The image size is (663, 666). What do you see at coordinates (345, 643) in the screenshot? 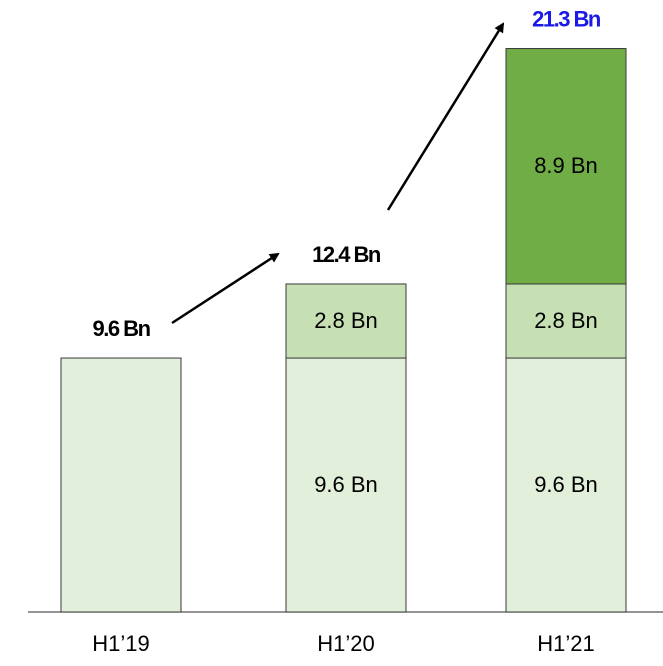
I see `x-tick-label: H1’20` at bounding box center [345, 643].